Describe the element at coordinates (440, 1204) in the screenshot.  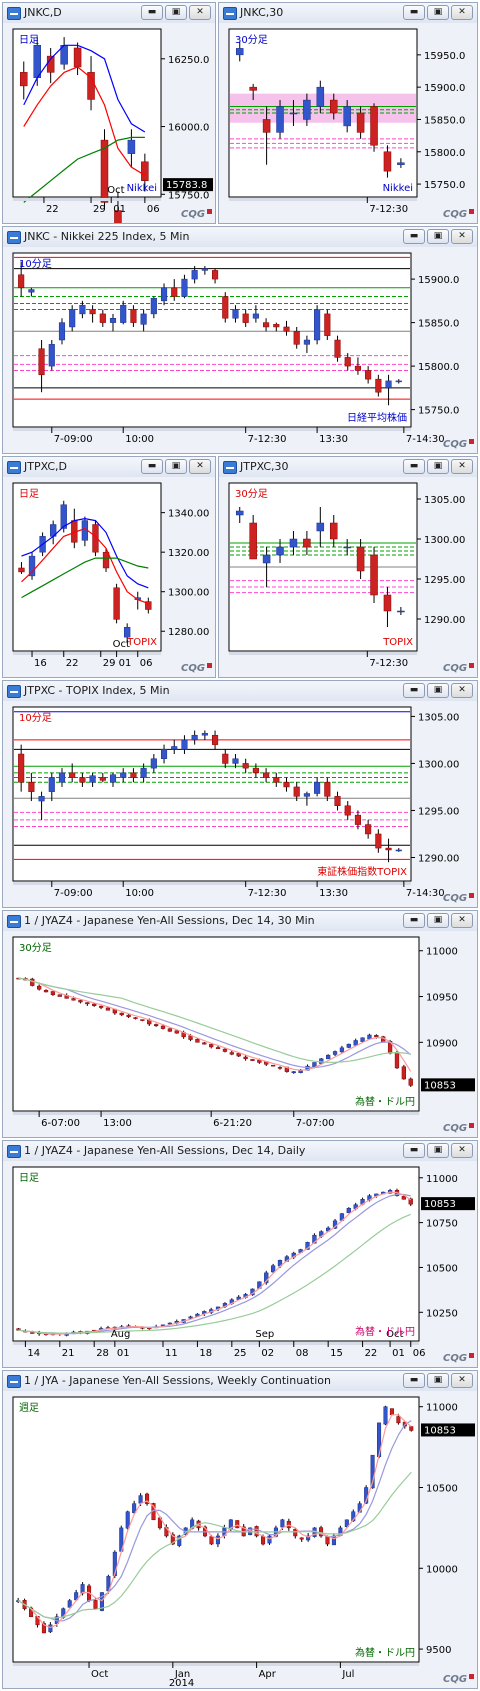
I see `last-value-label: 10853` at that location.